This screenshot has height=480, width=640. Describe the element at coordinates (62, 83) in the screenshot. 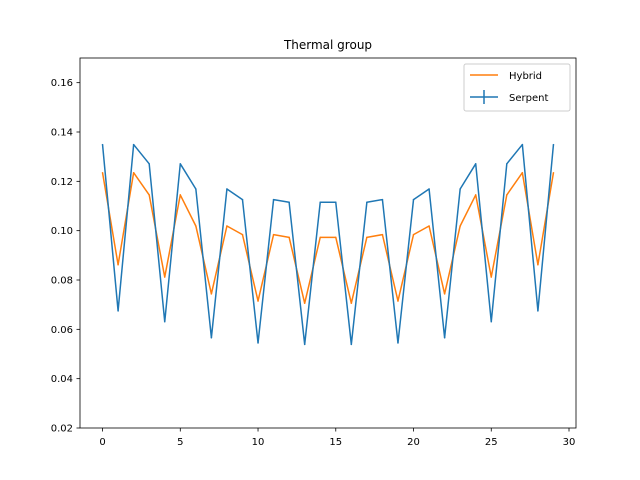

I see `y-tick-label: 0.16` at that location.